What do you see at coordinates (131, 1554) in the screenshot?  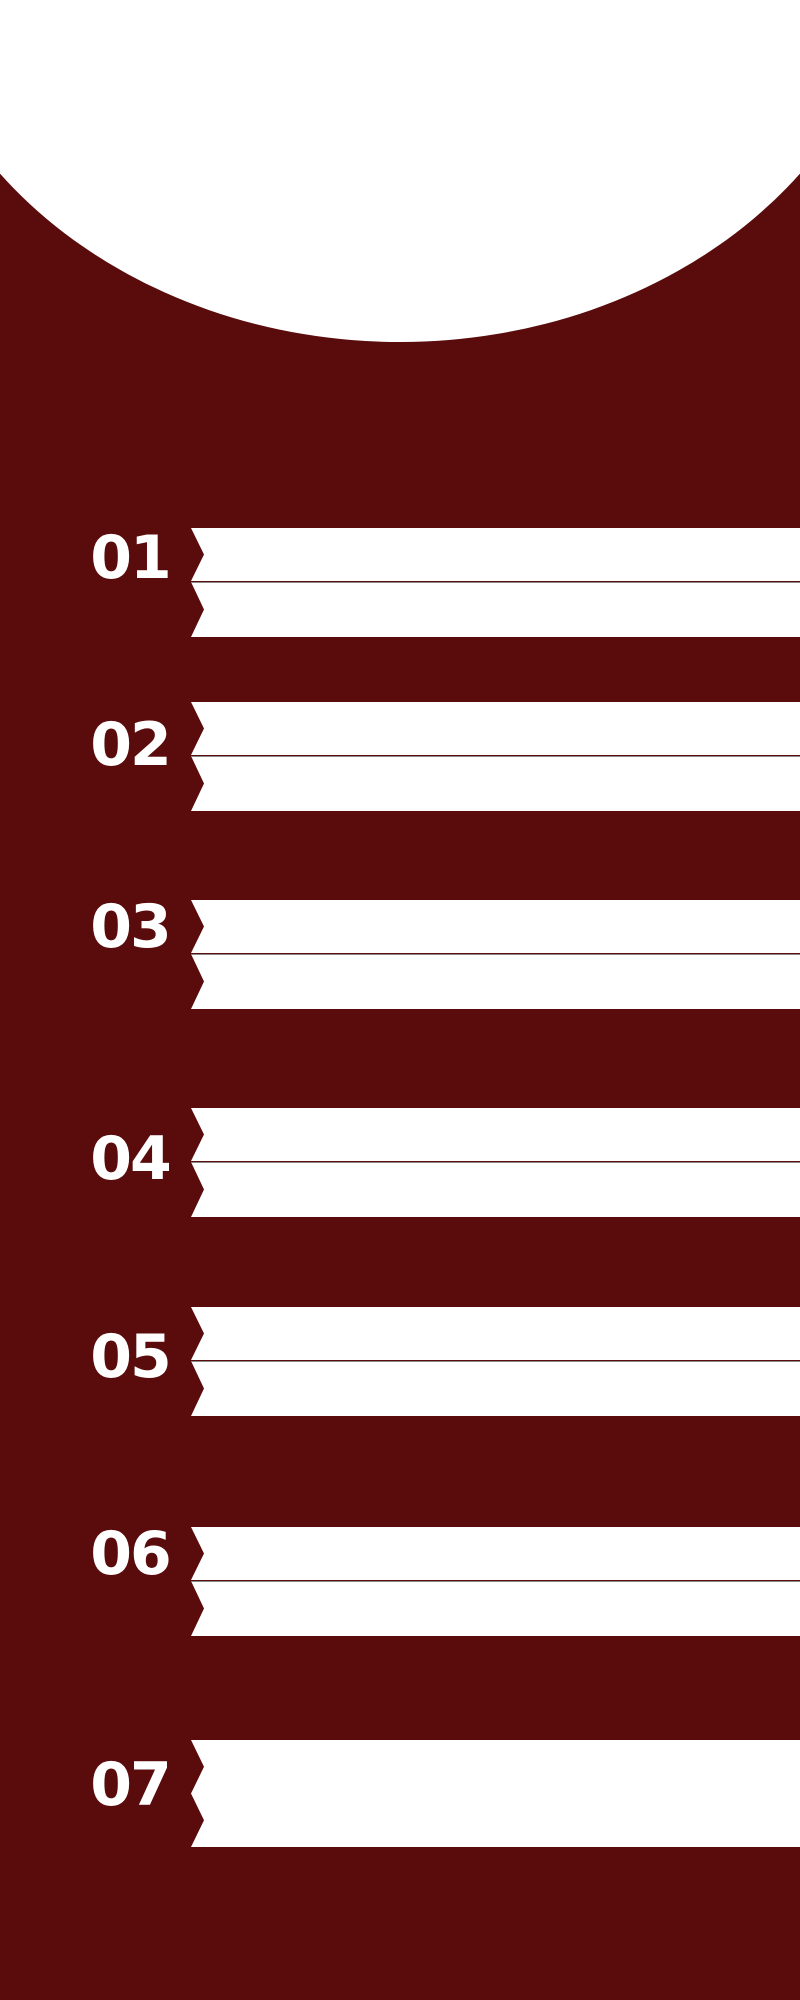 I see `step-number-06: 06` at bounding box center [131, 1554].